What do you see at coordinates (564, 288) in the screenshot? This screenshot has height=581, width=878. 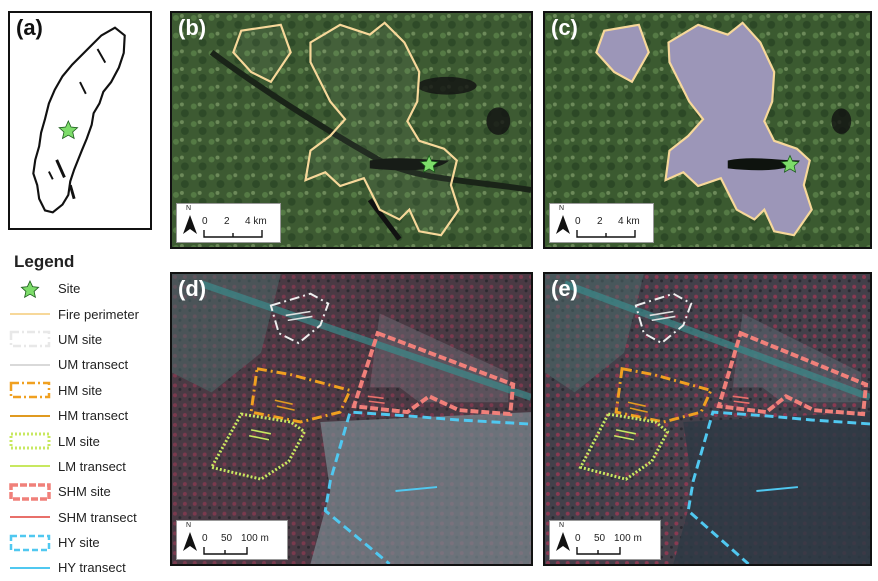 I see `panel-e-label: (e)` at bounding box center [564, 288].